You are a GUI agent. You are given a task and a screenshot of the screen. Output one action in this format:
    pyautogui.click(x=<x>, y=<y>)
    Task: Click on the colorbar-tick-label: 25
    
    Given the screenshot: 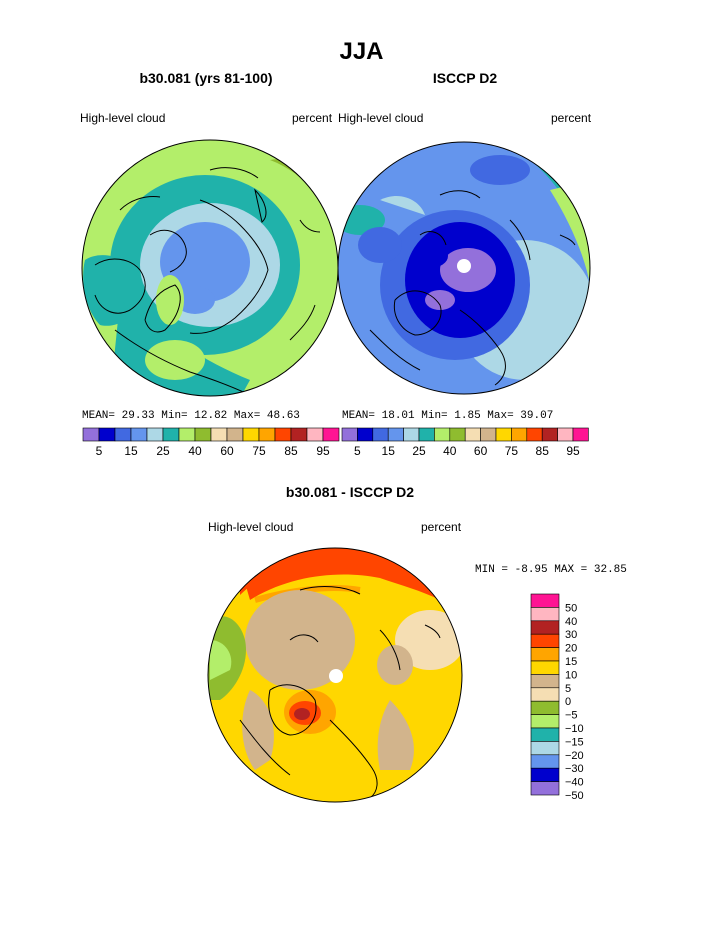 What is the action you would take?
    pyautogui.click(x=419, y=451)
    